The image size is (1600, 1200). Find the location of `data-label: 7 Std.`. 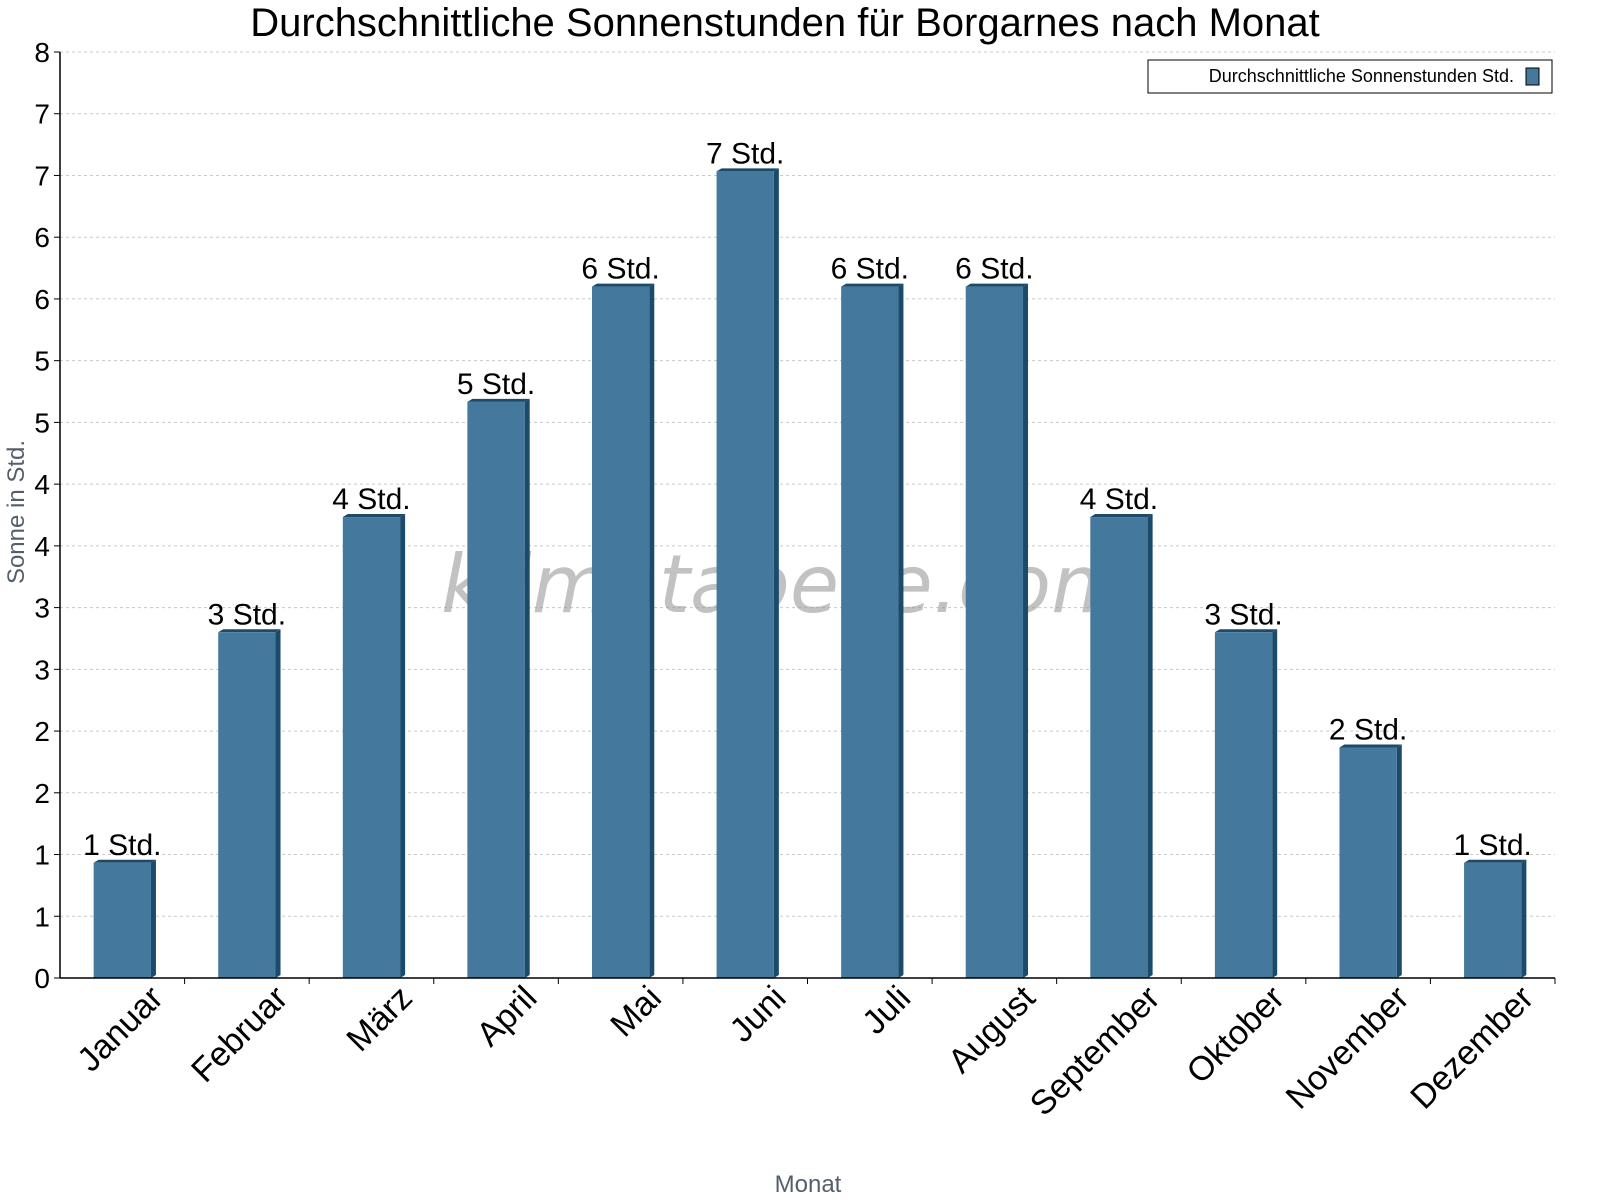

data-label: 7 Std. is located at coordinates (745, 153).